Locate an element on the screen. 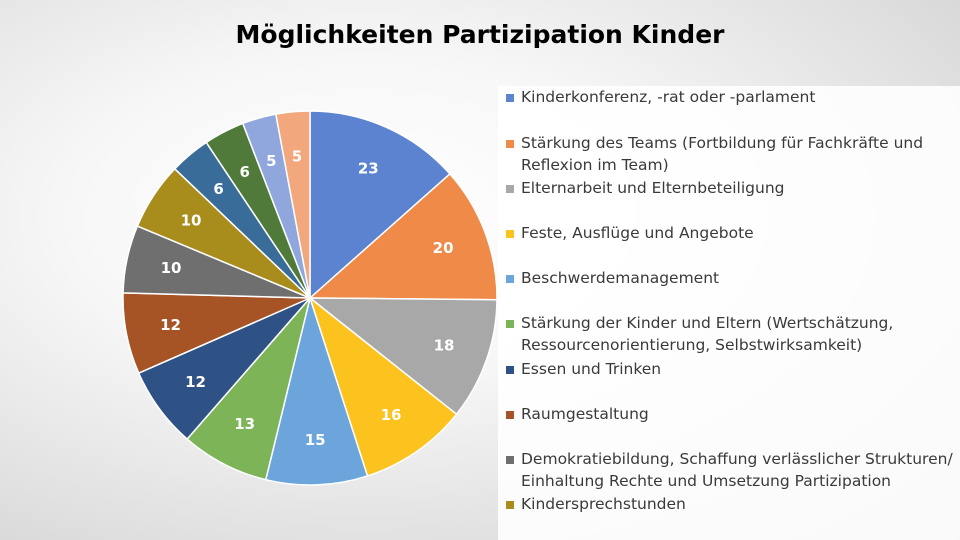  slice-value-label: 16 is located at coordinates (391, 415).